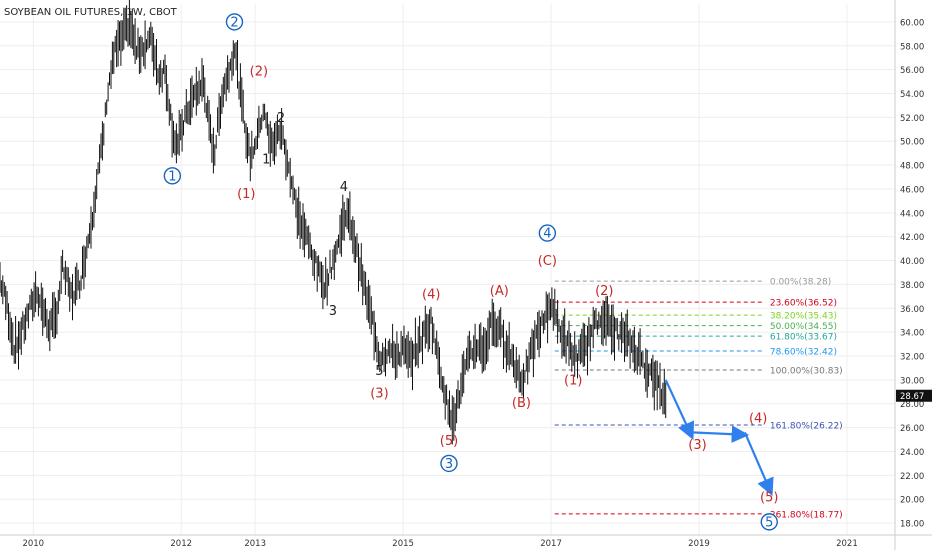  I want to click on x-tick-label: 2017, so click(551, 544).